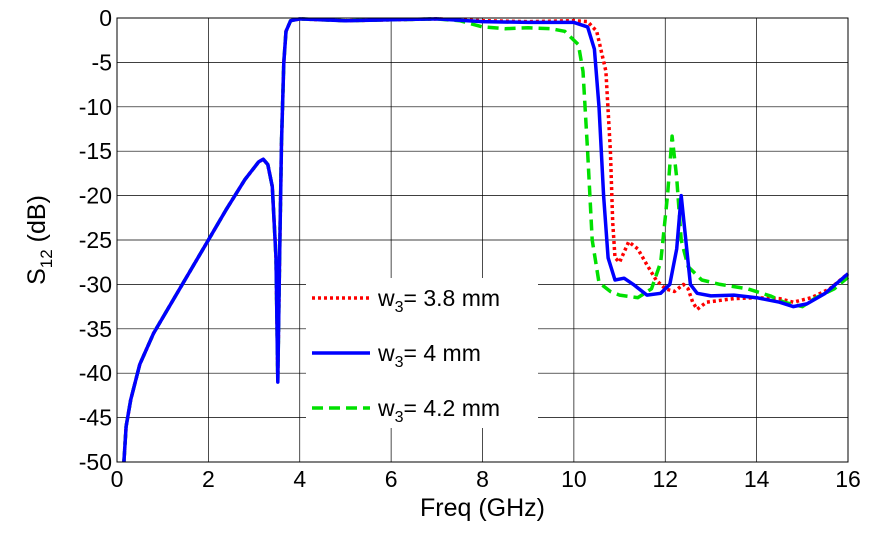 The width and height of the screenshot is (869, 536). Describe the element at coordinates (482, 479) in the screenshot. I see `x-tick-label-4: 8` at that location.